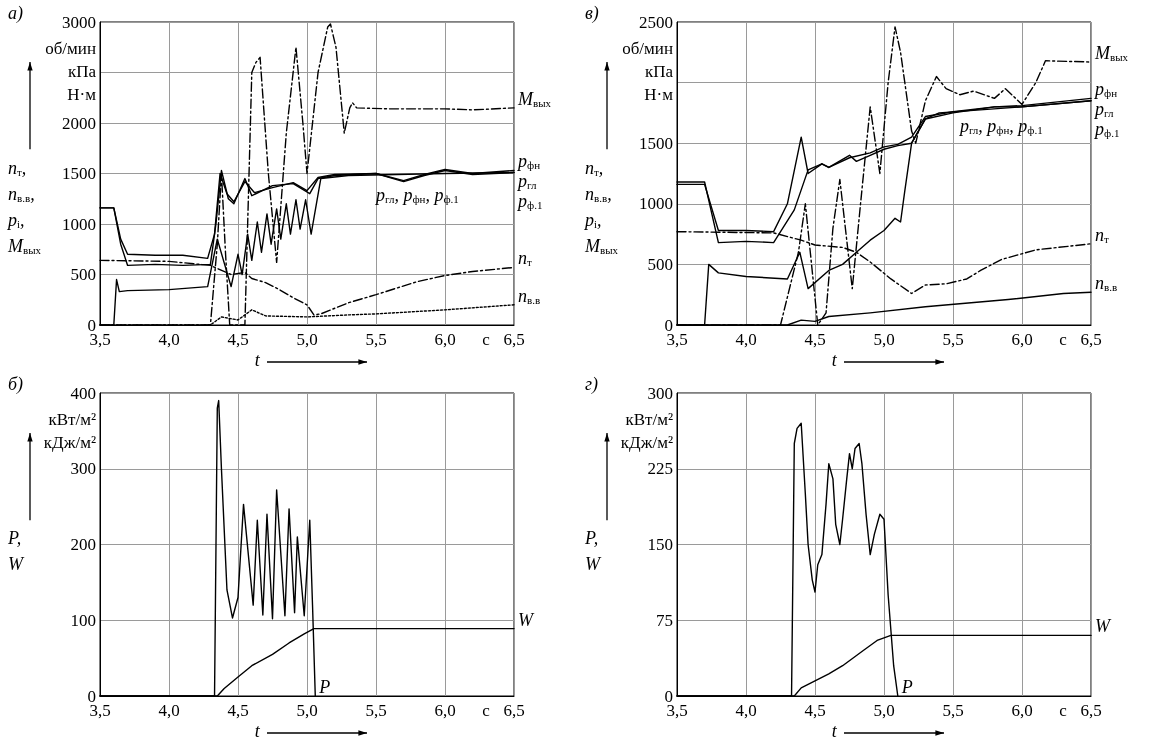  Describe the element at coordinates (83, 620) in the screenshot. I see `y-tick-label: 100` at that location.